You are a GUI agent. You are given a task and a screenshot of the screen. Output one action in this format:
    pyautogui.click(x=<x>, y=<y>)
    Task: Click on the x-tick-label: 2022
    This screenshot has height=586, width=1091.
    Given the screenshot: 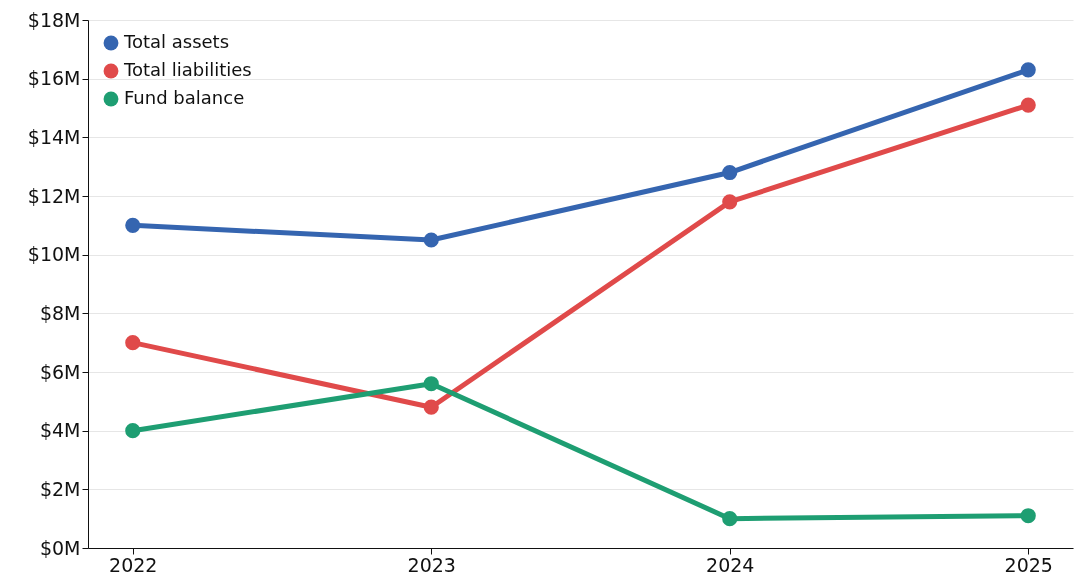 What is the action you would take?
    pyautogui.click(x=133, y=564)
    